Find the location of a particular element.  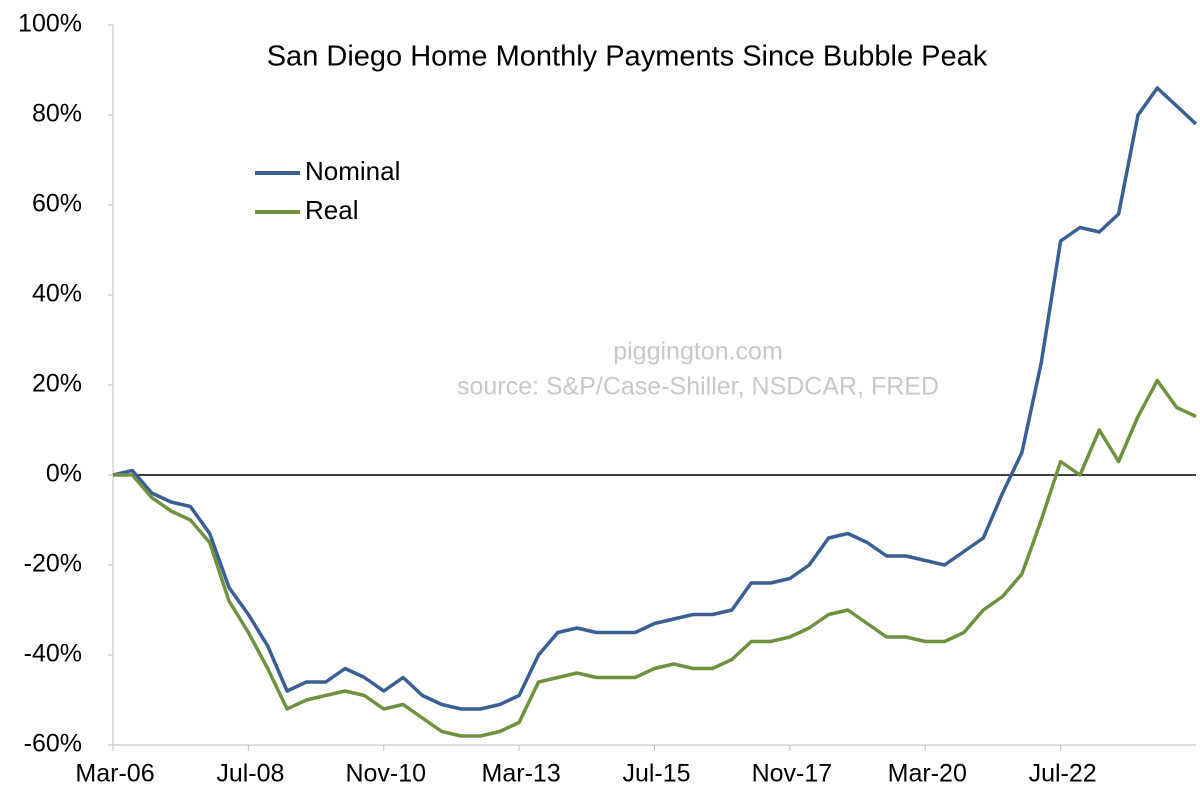

x-tick-label: Mar-13 is located at coordinates (521, 774).